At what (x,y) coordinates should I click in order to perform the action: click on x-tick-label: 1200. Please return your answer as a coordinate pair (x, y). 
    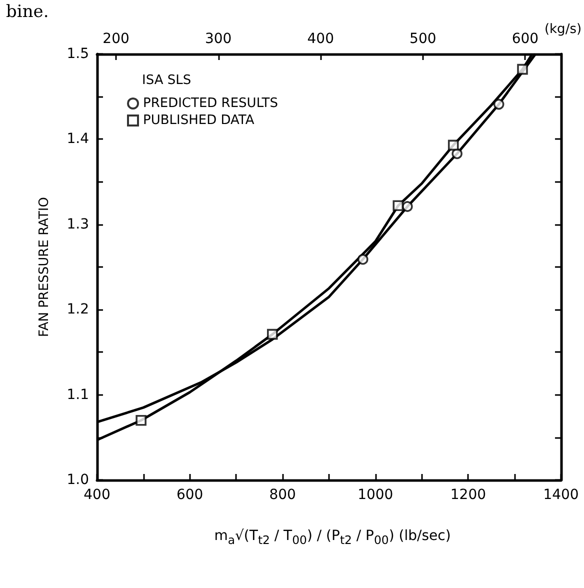
    Looking at the image, I should click on (468, 495).